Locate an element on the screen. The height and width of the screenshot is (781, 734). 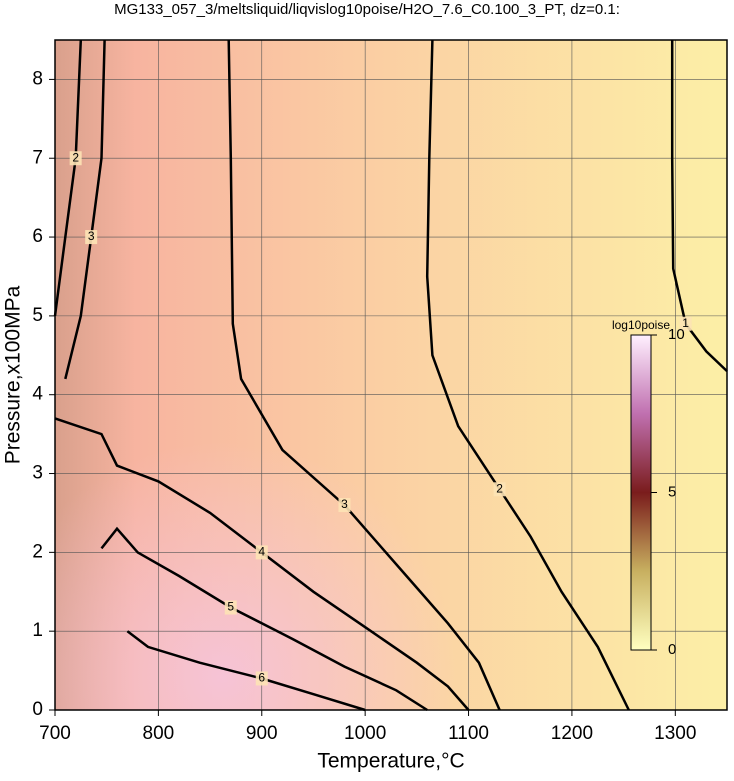
contour-label: 1 is located at coordinates (685, 323).